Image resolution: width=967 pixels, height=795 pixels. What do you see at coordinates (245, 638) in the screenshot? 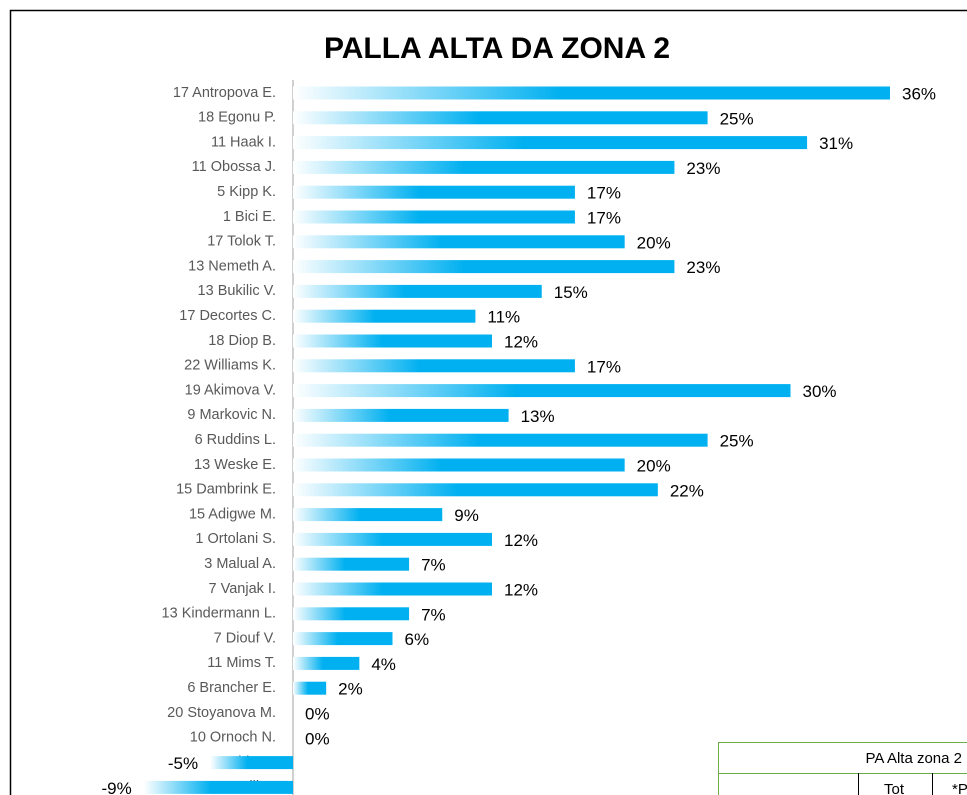
I see `category-label: 7 Diouf V.` at bounding box center [245, 638].